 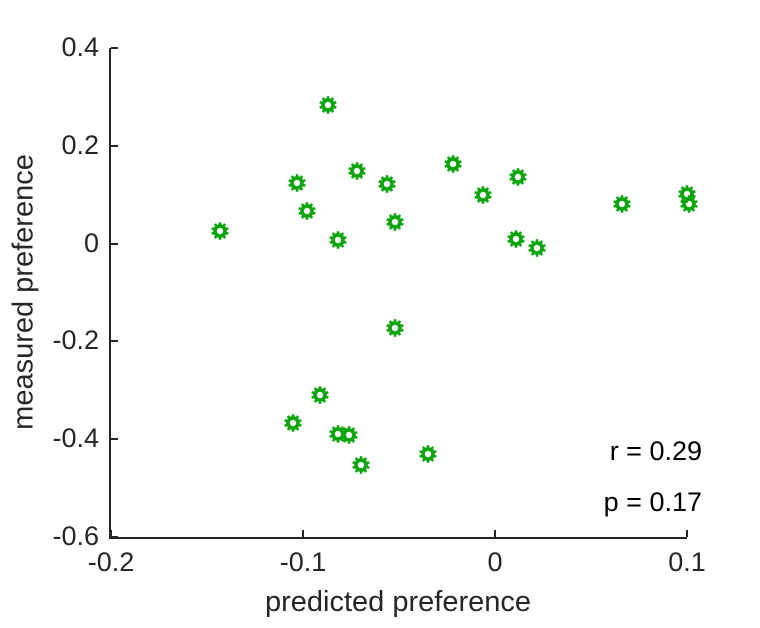 I want to click on y-tick-label: 0.4, so click(x=80, y=46).